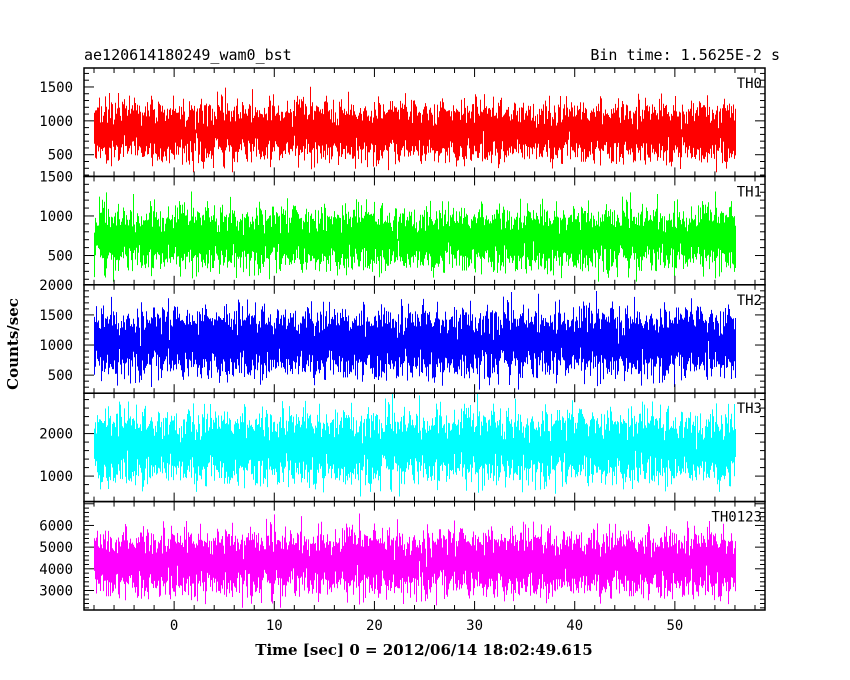 The height and width of the screenshot is (680, 850). Describe the element at coordinates (274, 626) in the screenshot. I see `x-tick-label: 10` at that location.